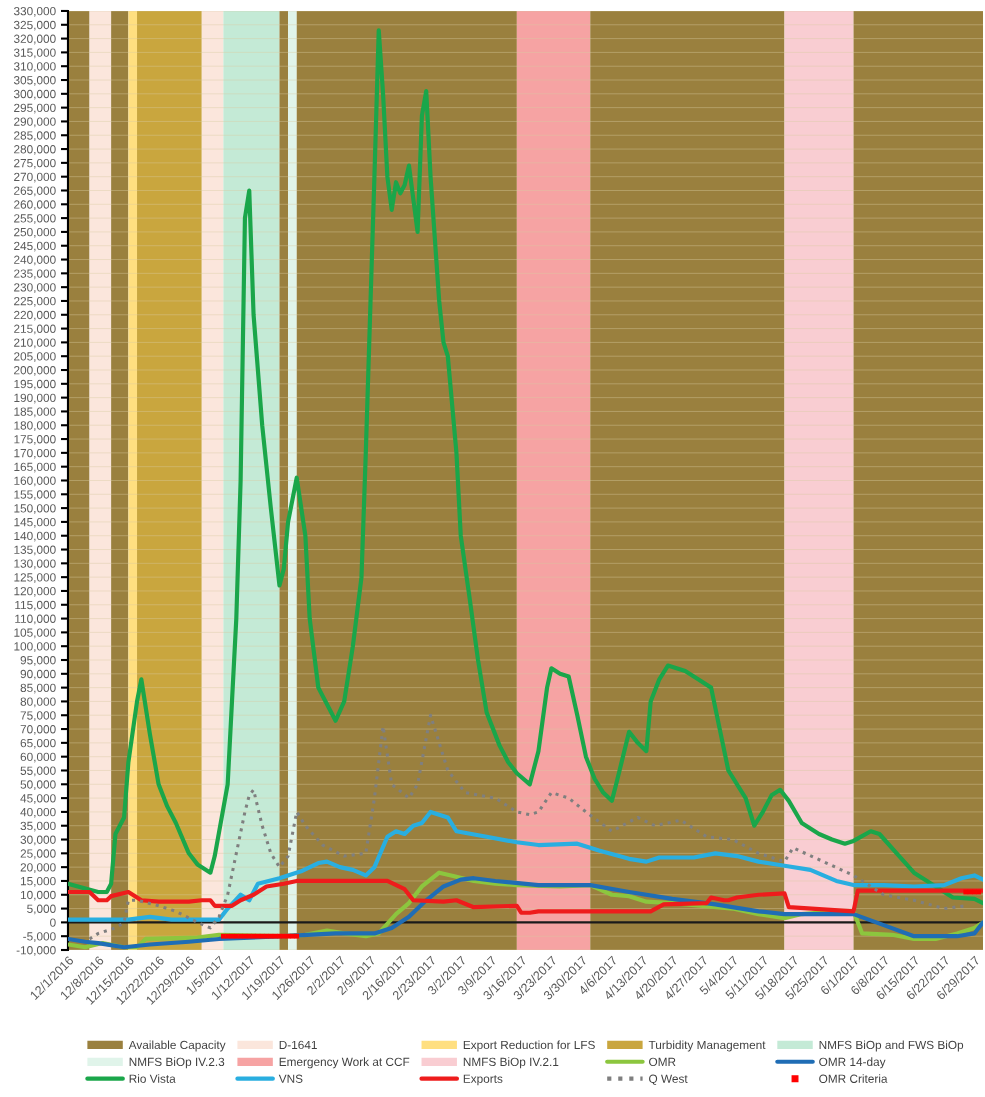 Image resolution: width=985 pixels, height=1097 pixels. What do you see at coordinates (35, 371) in the screenshot?
I see `y-tick-label: 200,000` at bounding box center [35, 371].